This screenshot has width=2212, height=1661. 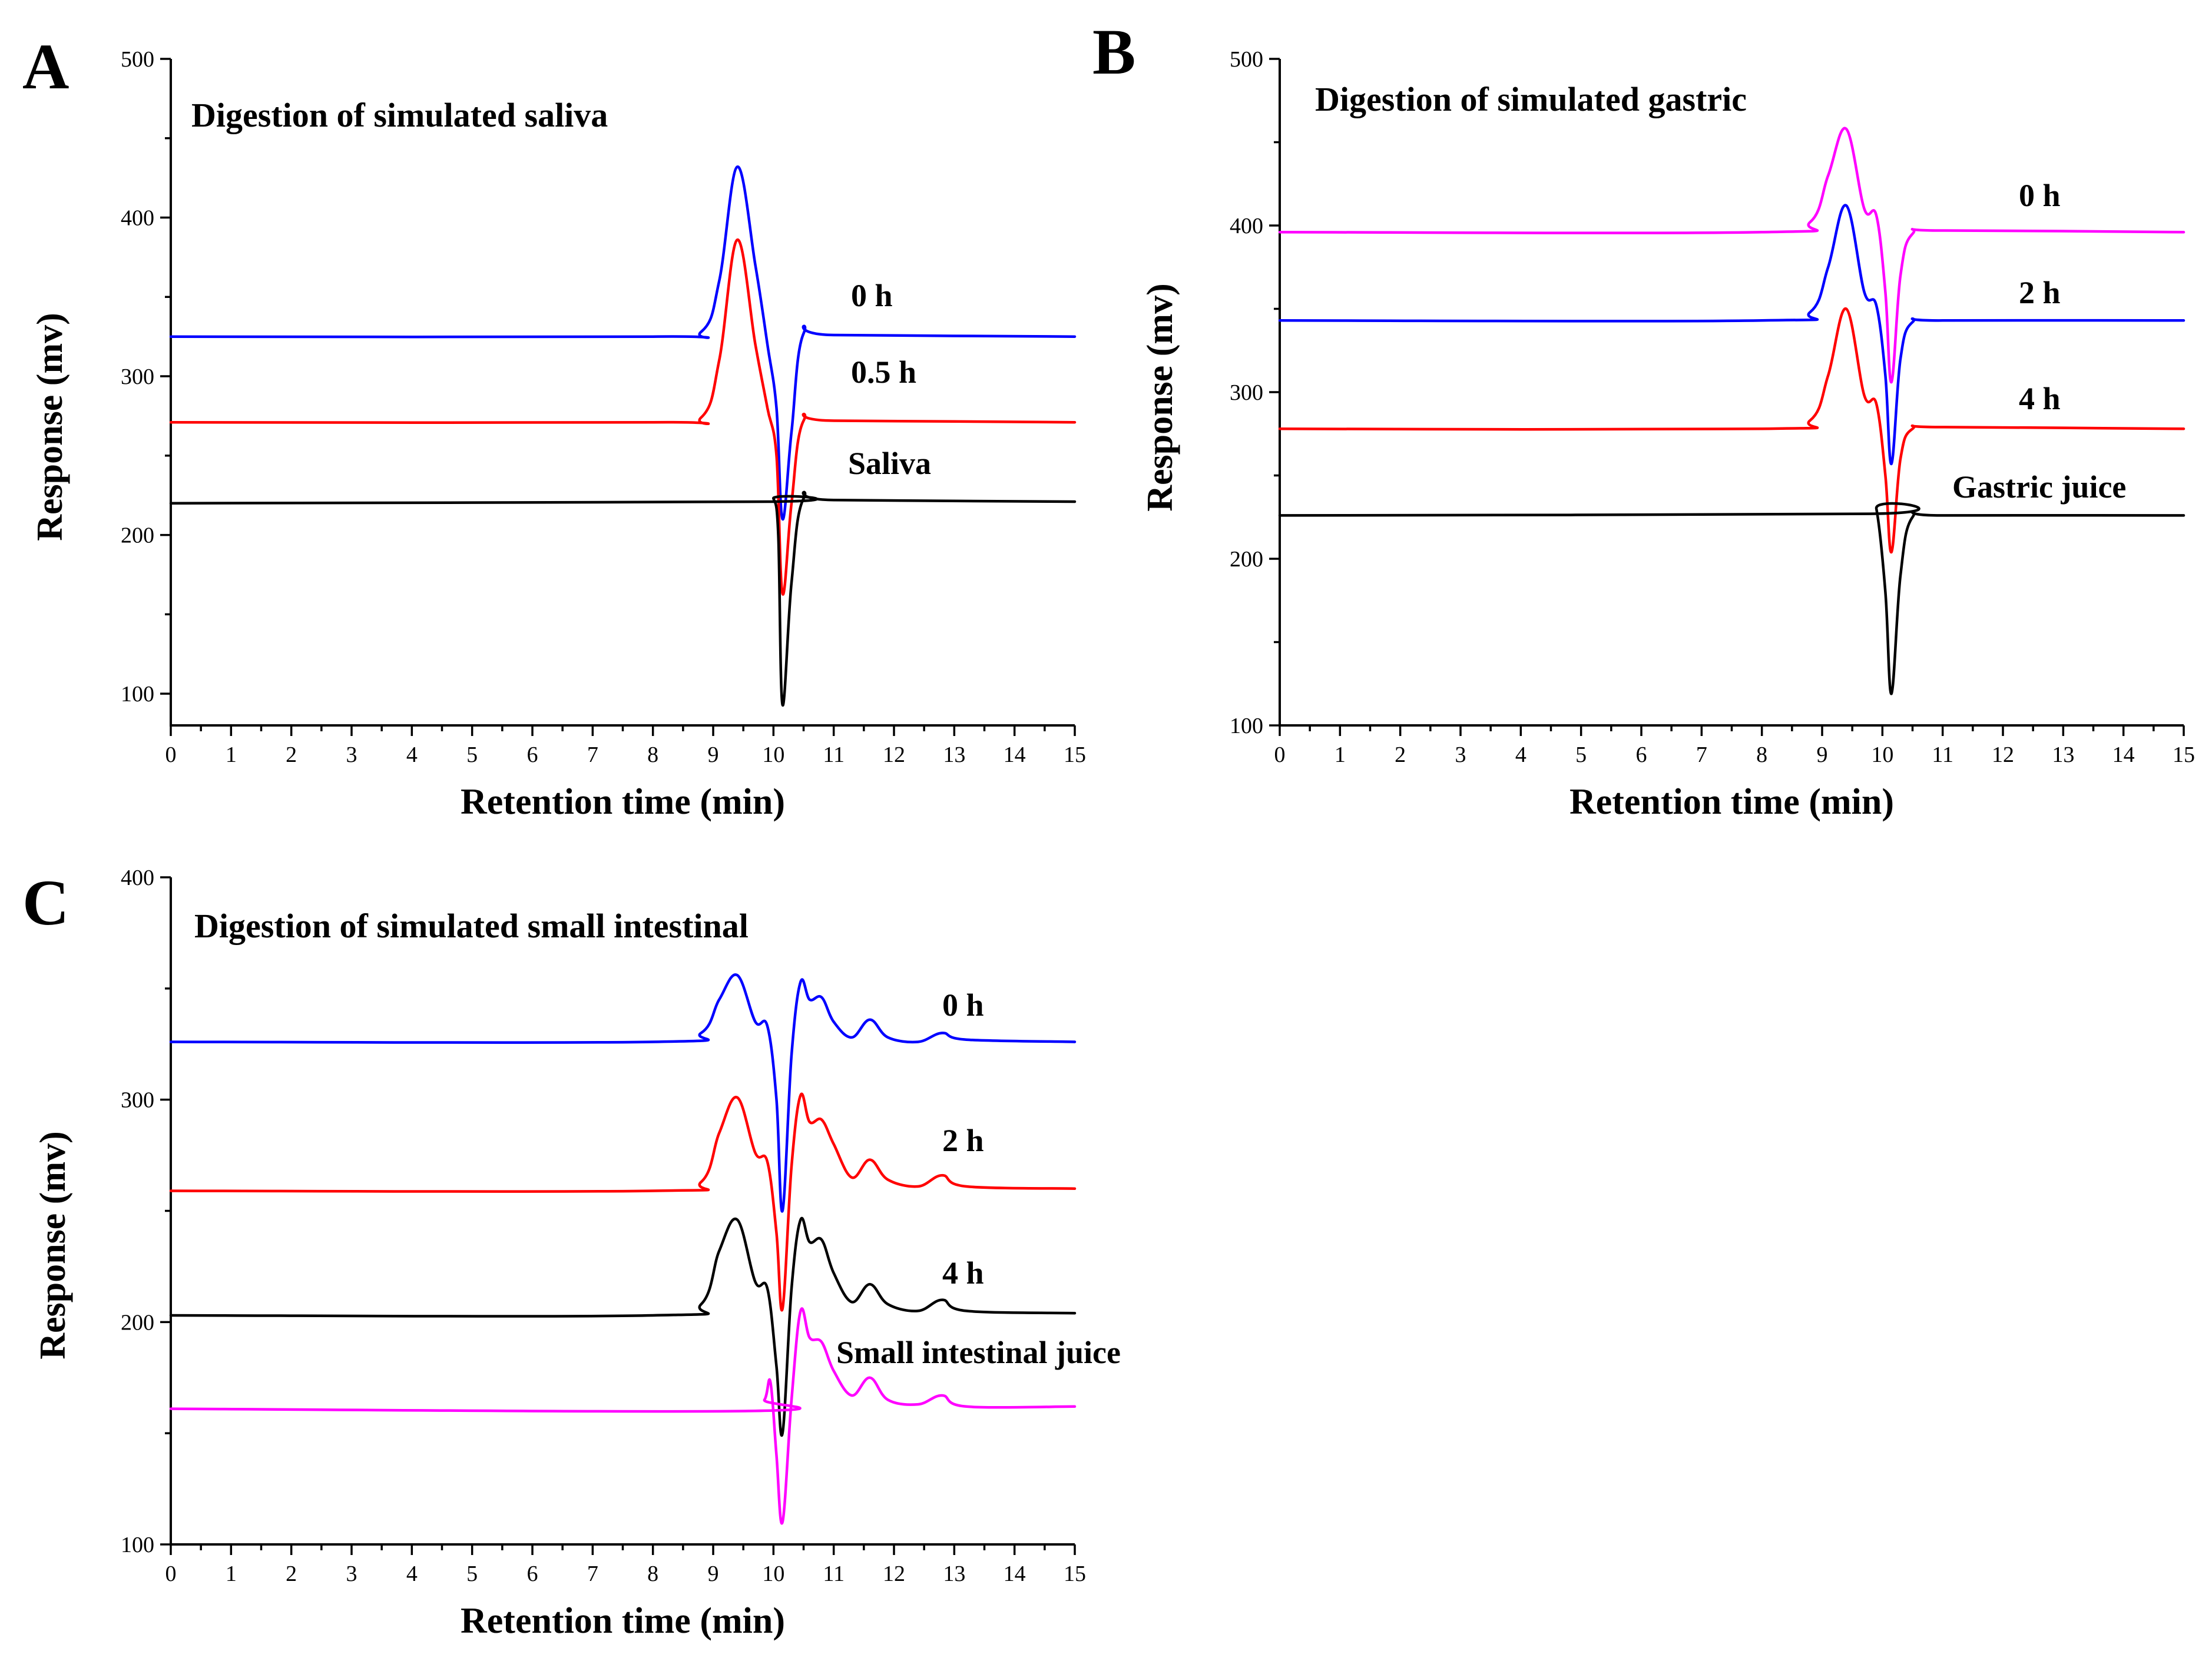 I want to click on series-label: Small intestinal juice, so click(x=978, y=1353).